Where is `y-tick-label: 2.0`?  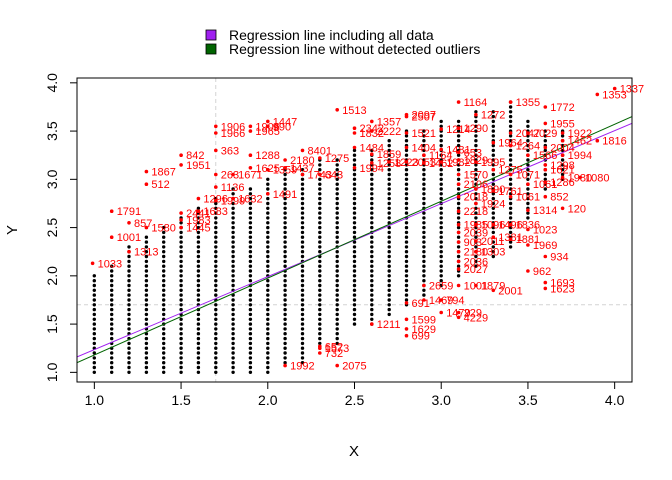
y-tick-label: 2.0 is located at coordinates (52, 276).